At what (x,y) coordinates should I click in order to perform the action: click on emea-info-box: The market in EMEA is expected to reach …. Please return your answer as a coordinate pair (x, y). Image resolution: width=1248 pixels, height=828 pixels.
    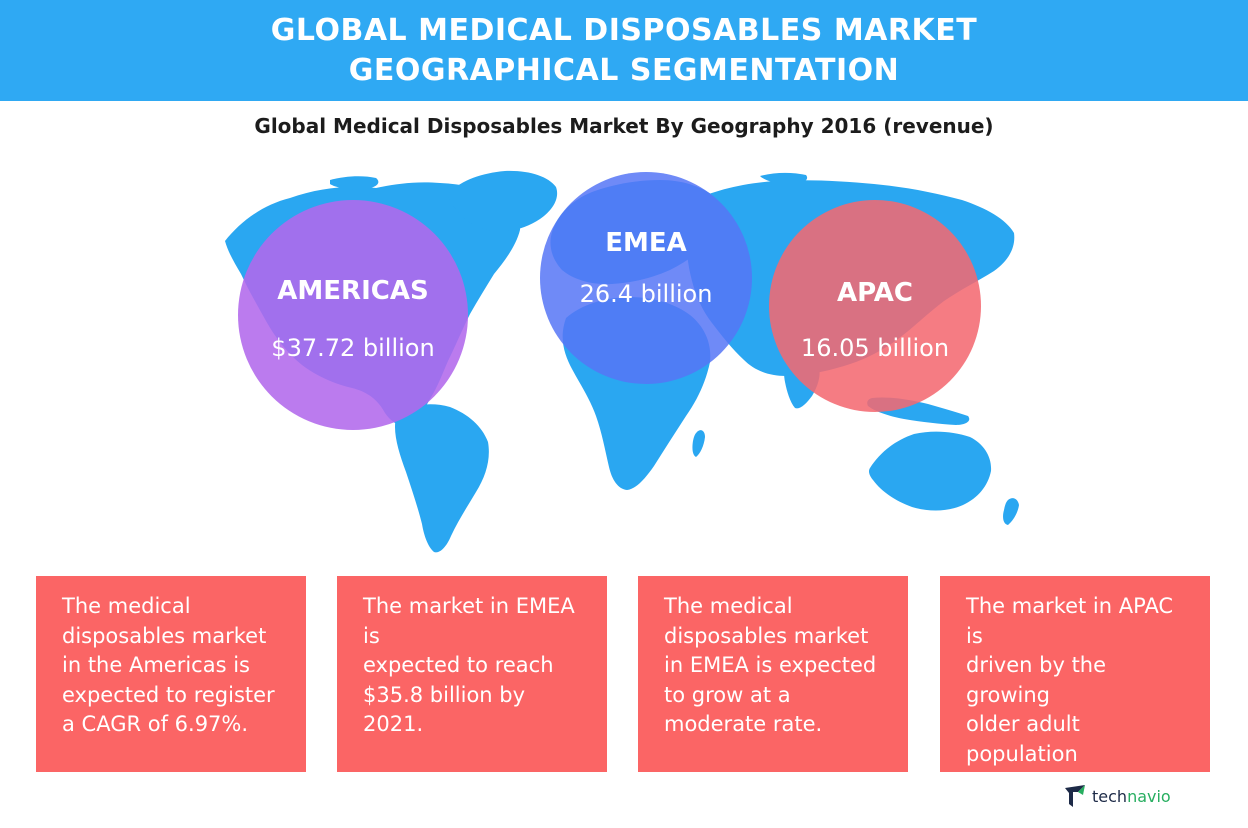
    Looking at the image, I should click on (472, 674).